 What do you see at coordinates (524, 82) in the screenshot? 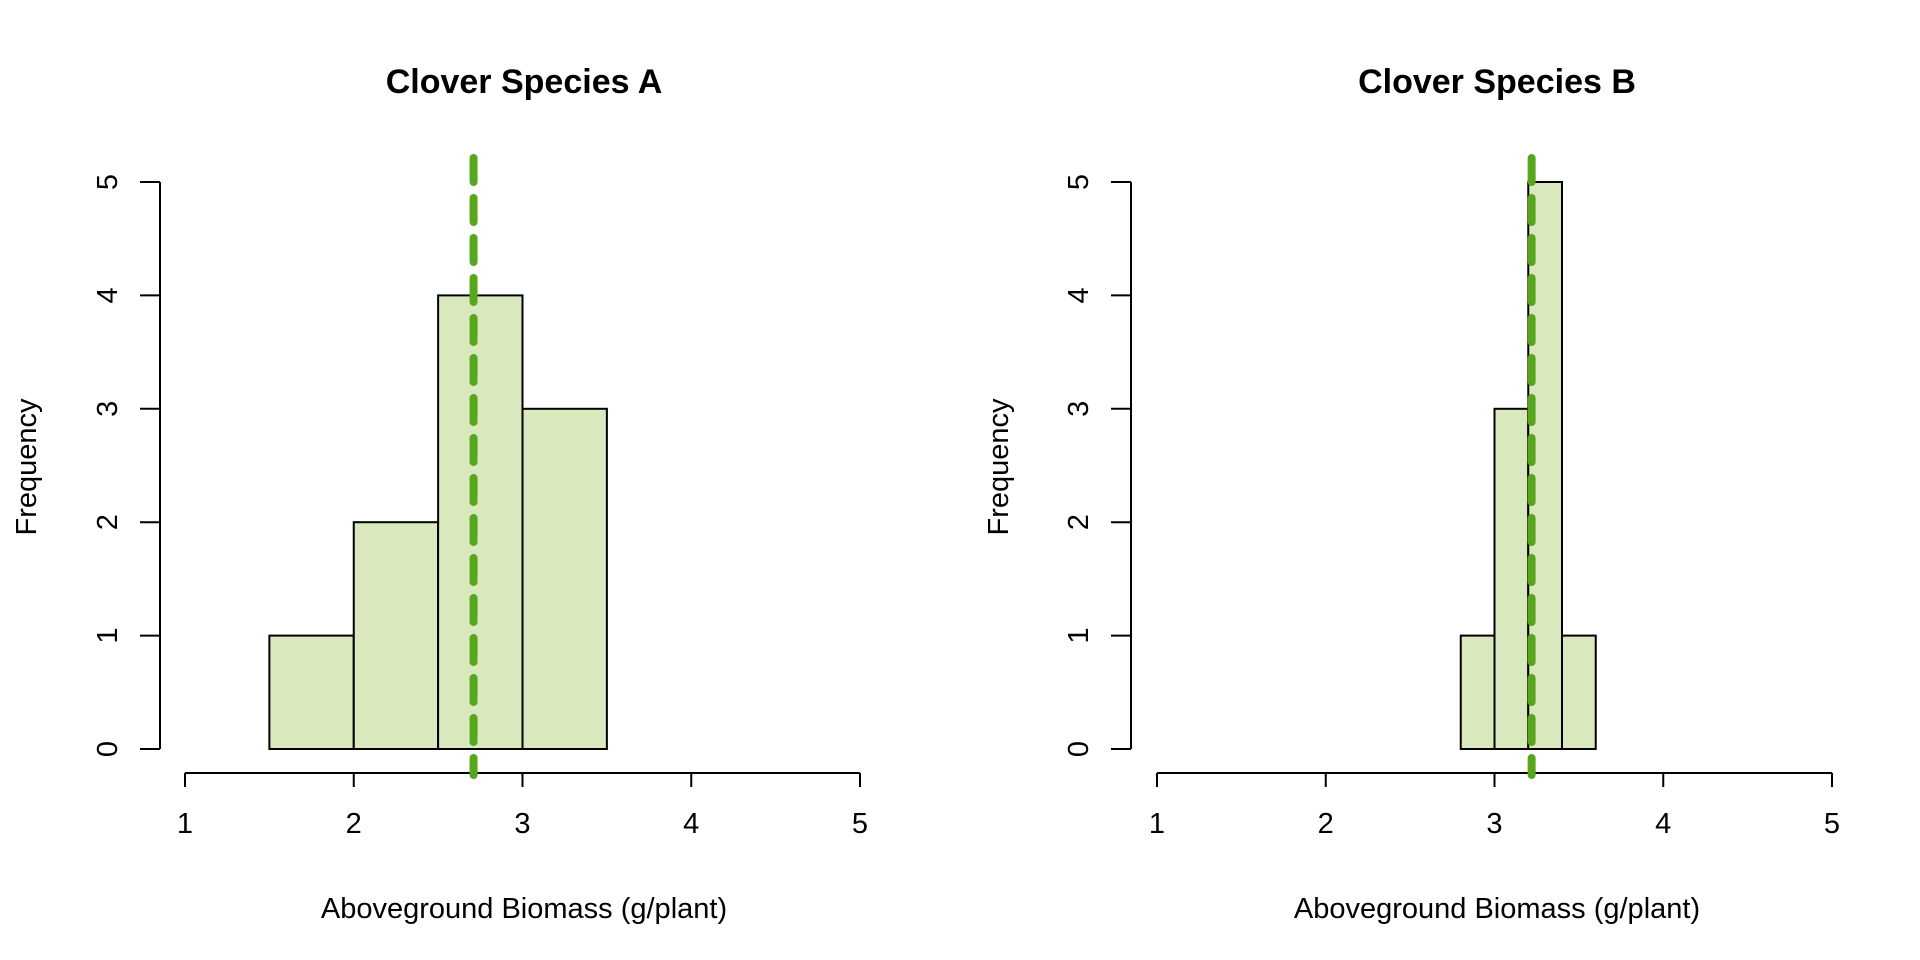
I see `chart-title: Clover Species A` at bounding box center [524, 82].